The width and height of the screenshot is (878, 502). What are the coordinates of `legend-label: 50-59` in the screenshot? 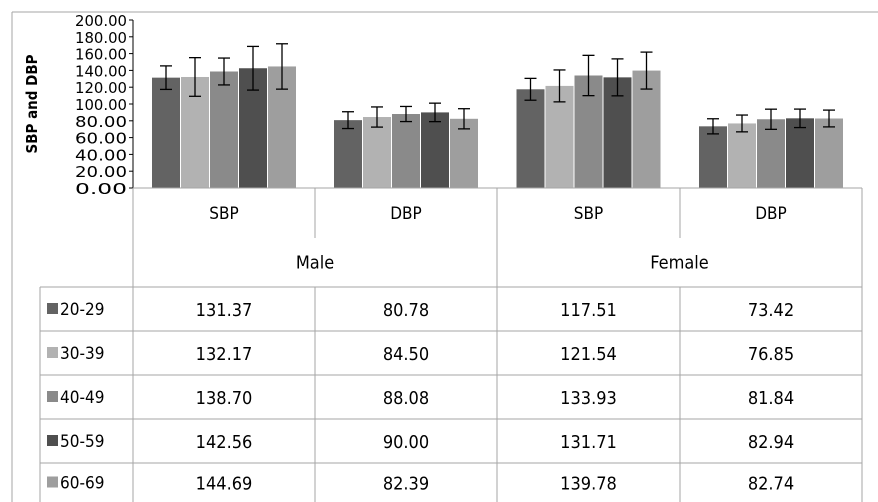 It's located at (82, 442).